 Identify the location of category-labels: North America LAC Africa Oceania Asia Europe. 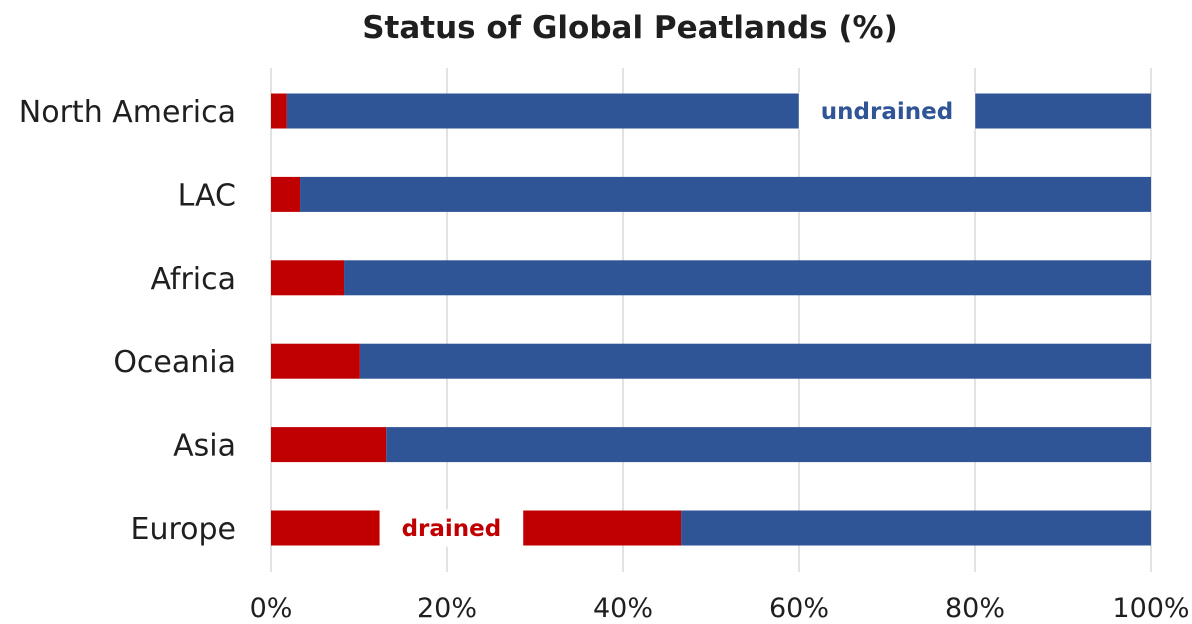
(127, 321).